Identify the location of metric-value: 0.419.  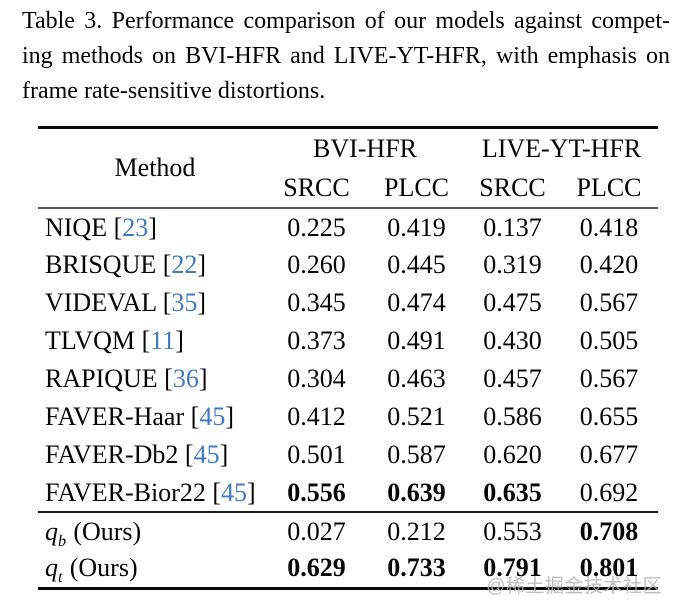
(416, 227).